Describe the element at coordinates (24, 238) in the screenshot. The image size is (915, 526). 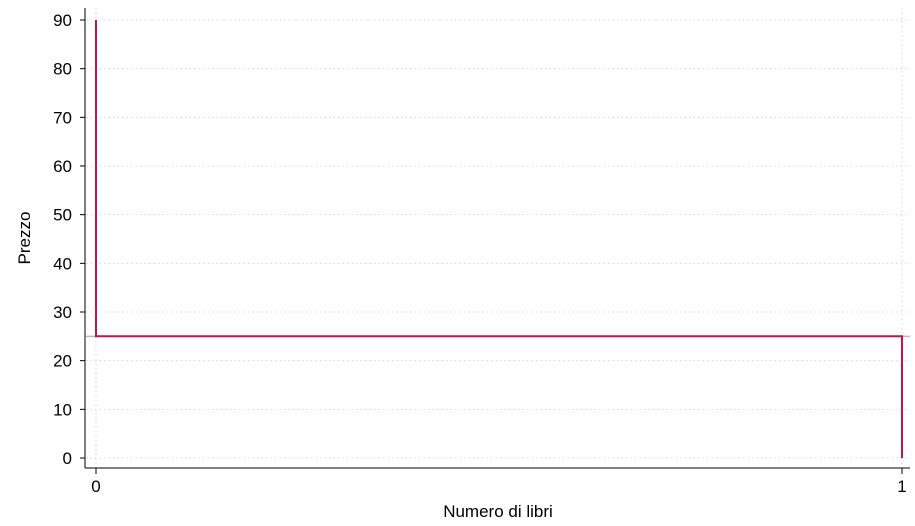
I see `y-axis-title: Prezzo` at that location.